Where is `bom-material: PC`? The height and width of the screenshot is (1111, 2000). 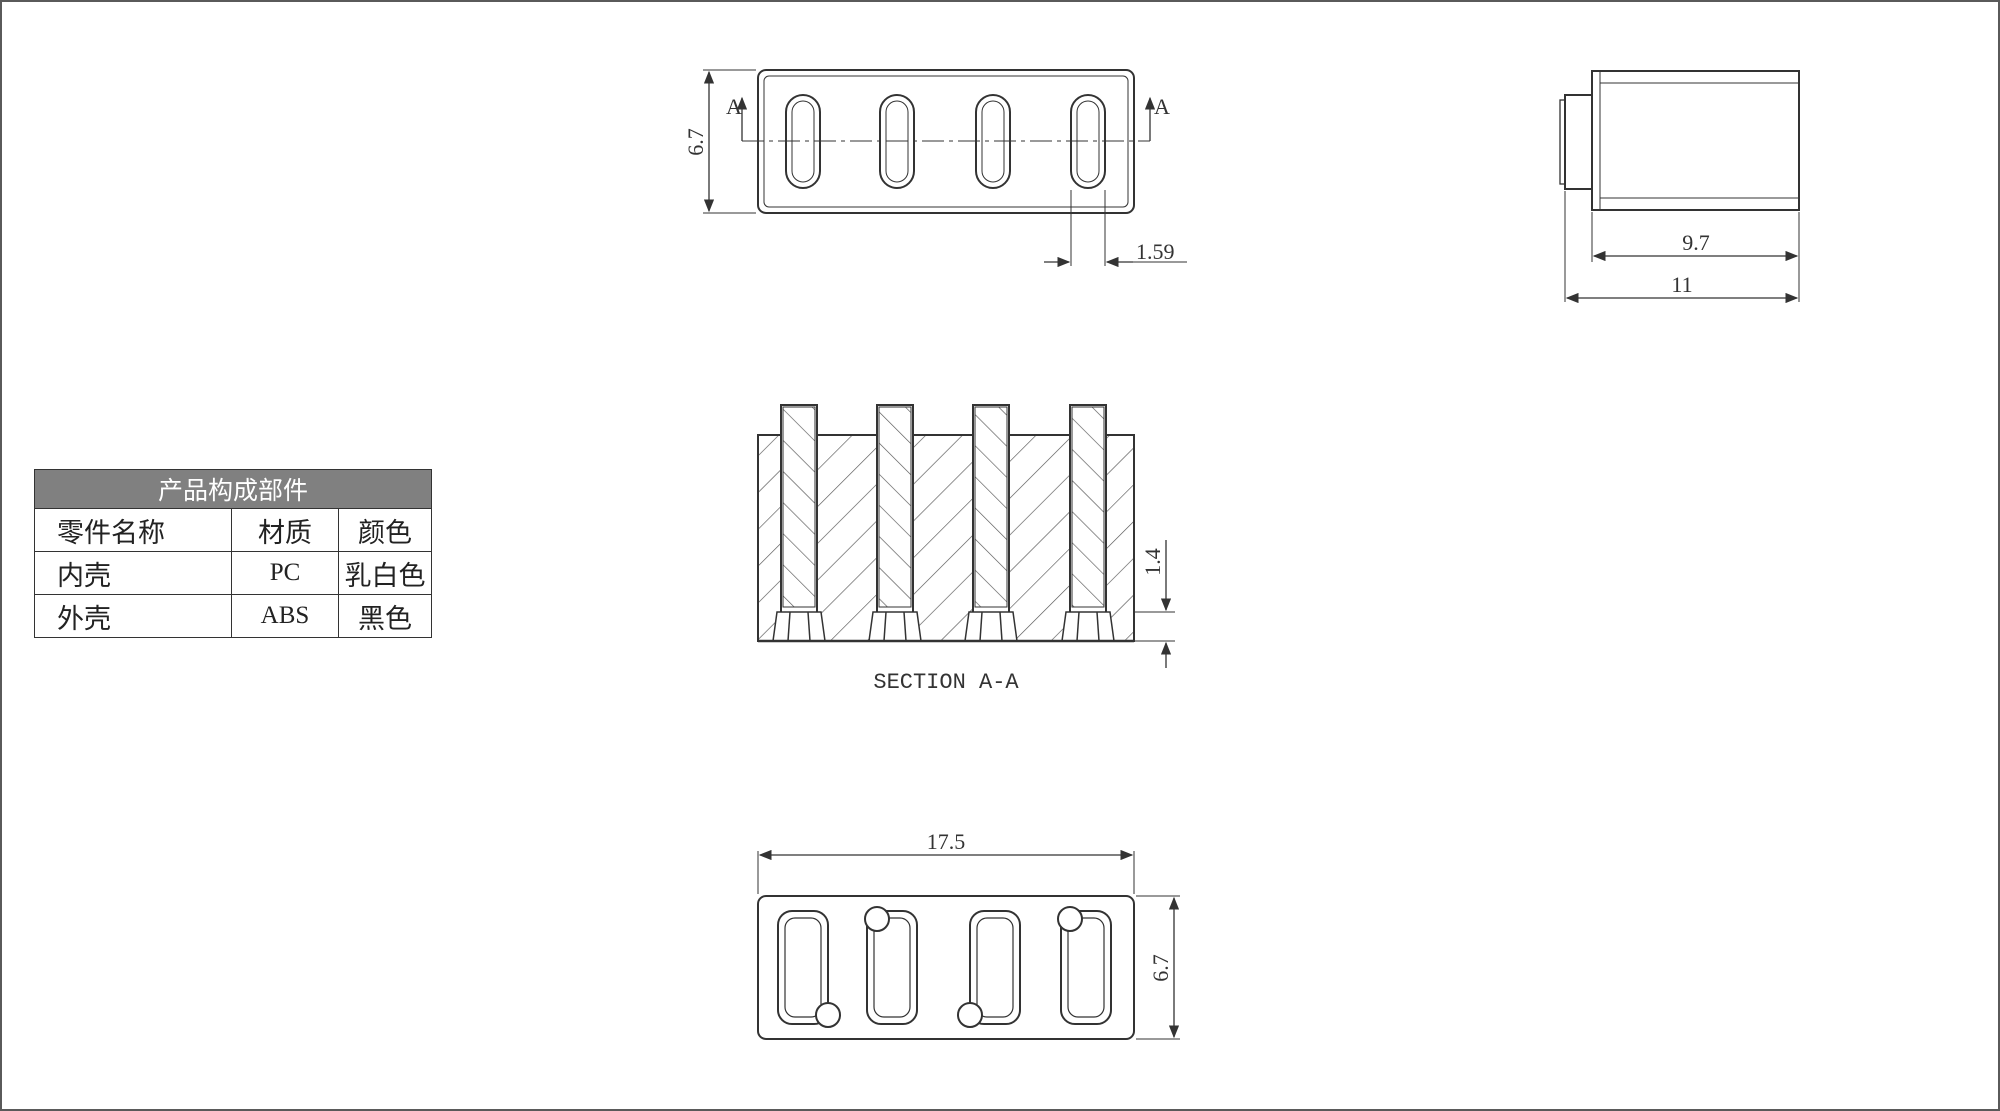
bom-material: PC is located at coordinates (285, 573).